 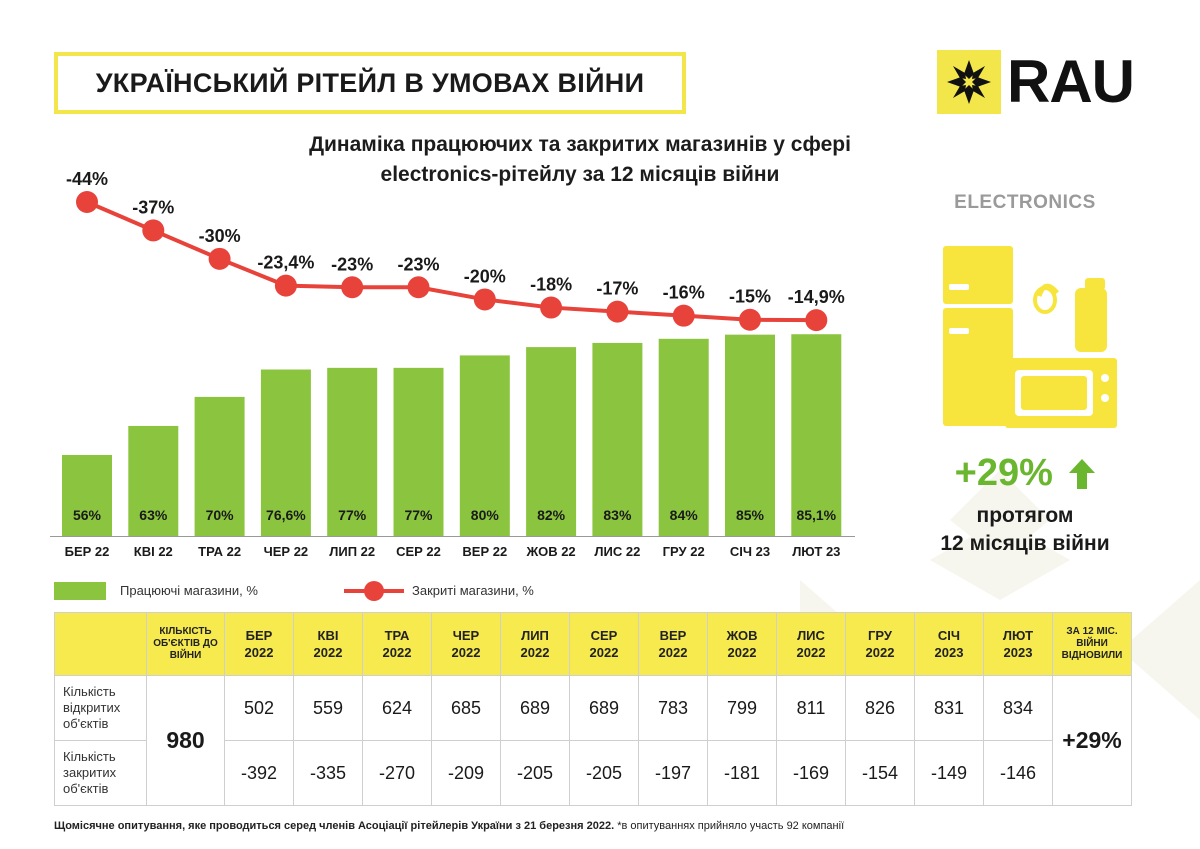 I want to click on table-header-month-name: ЛЮТ, so click(x=1018, y=635).